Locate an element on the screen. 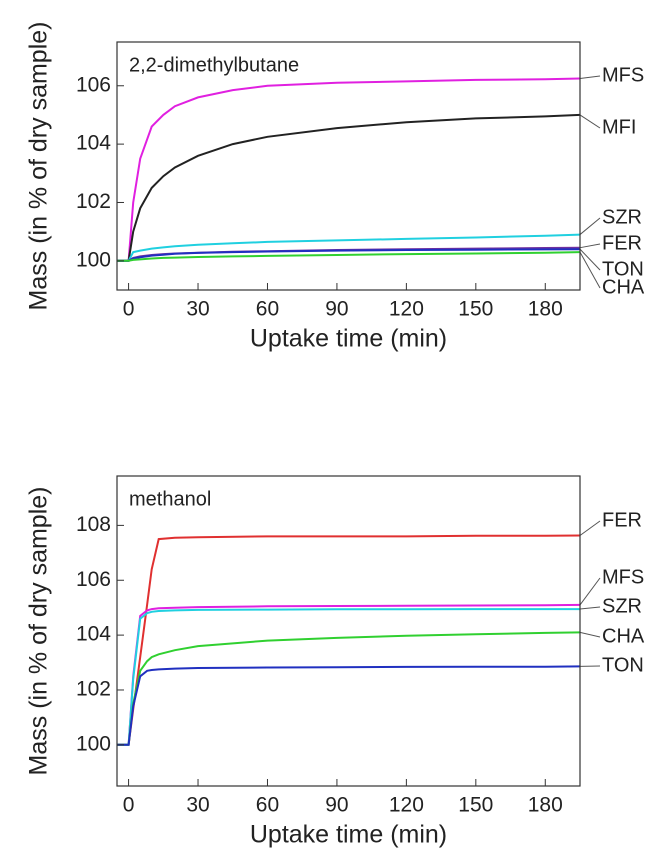  y-tick-label: 108 is located at coordinates (93, 524).